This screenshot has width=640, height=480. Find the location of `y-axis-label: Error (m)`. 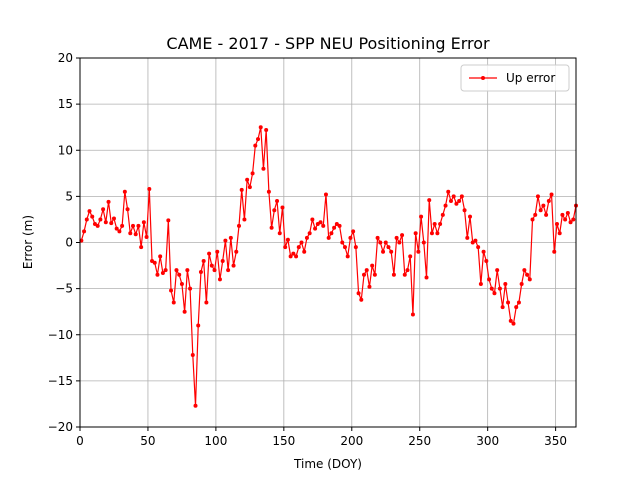

y-axis-label: Error (m) is located at coordinates (28, 242).